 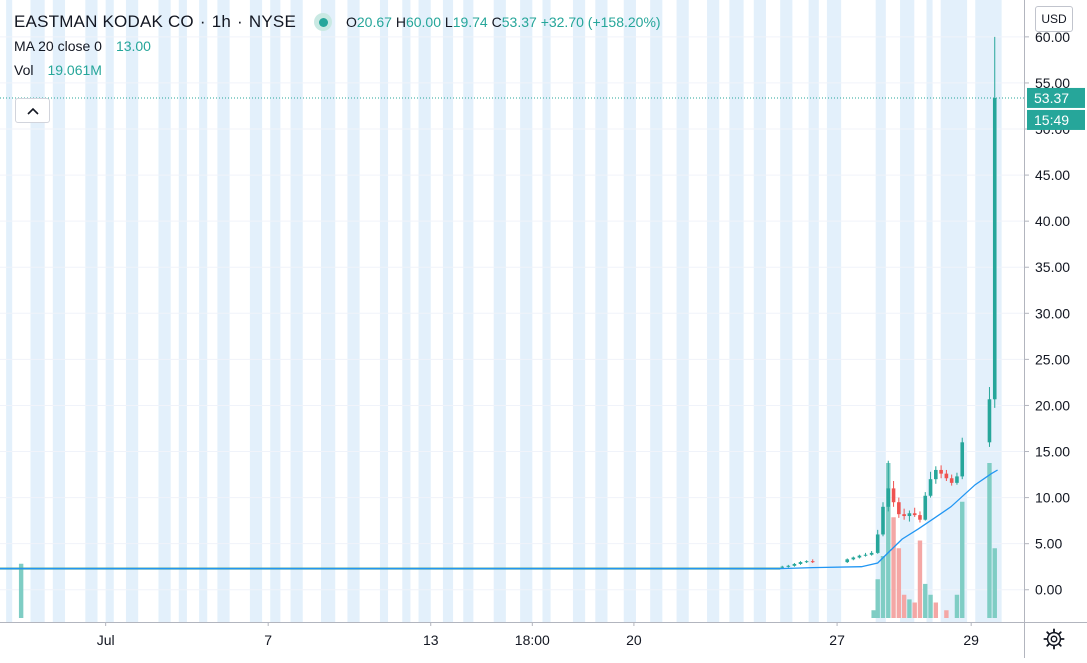 What do you see at coordinates (600, 22) in the screenshot?
I see `change-value: +32.70 (+158.20%)` at bounding box center [600, 22].